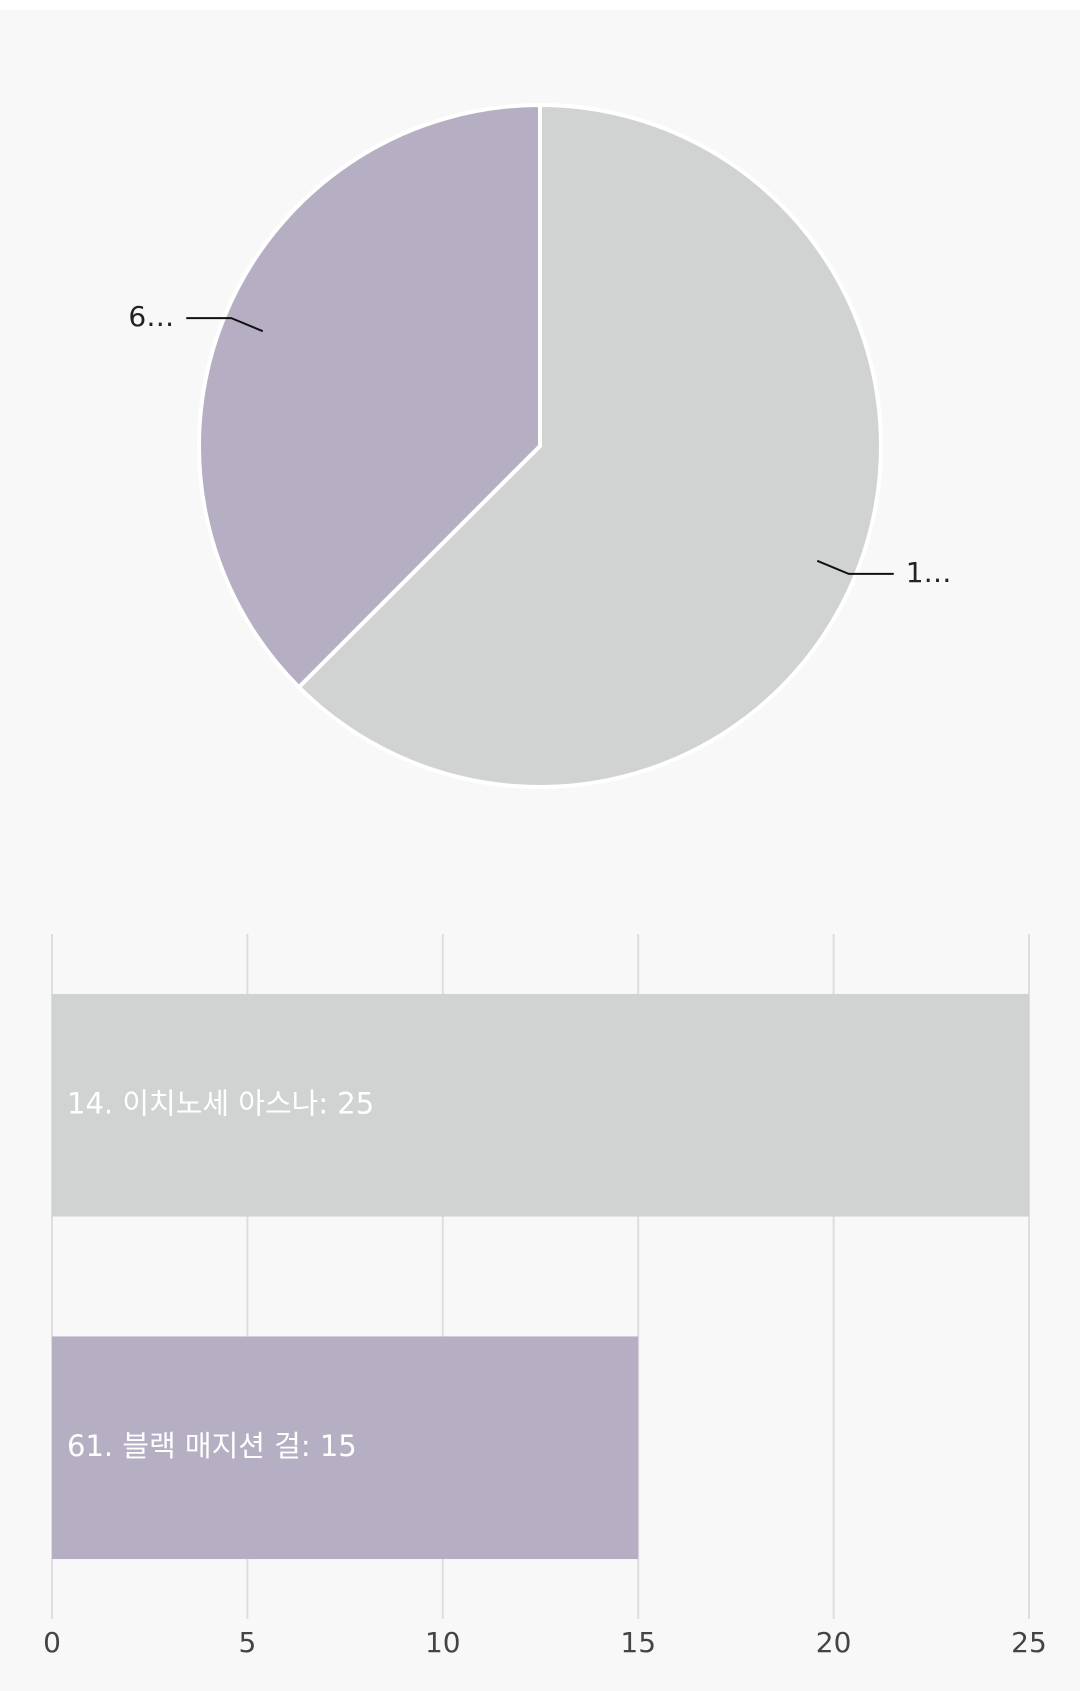  What do you see at coordinates (540, 5) in the screenshot?
I see `top-strip` at bounding box center [540, 5].